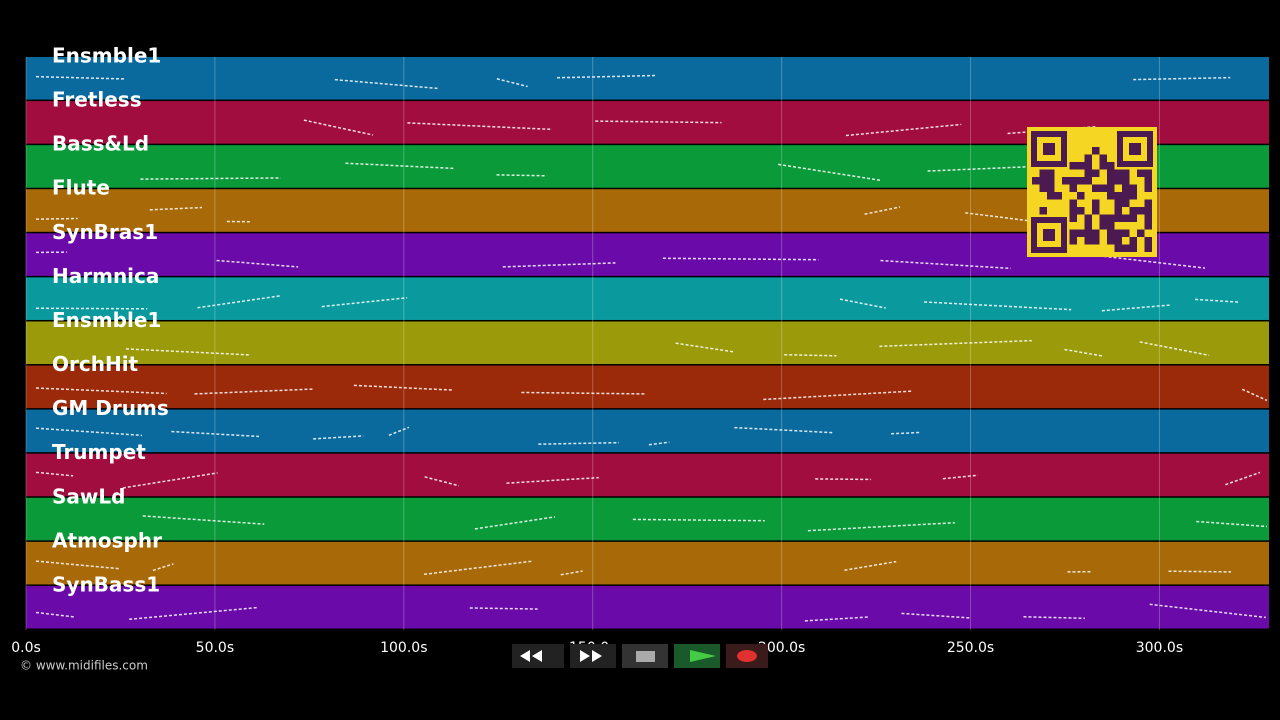  I want to click on forward-button, so click(593, 656).